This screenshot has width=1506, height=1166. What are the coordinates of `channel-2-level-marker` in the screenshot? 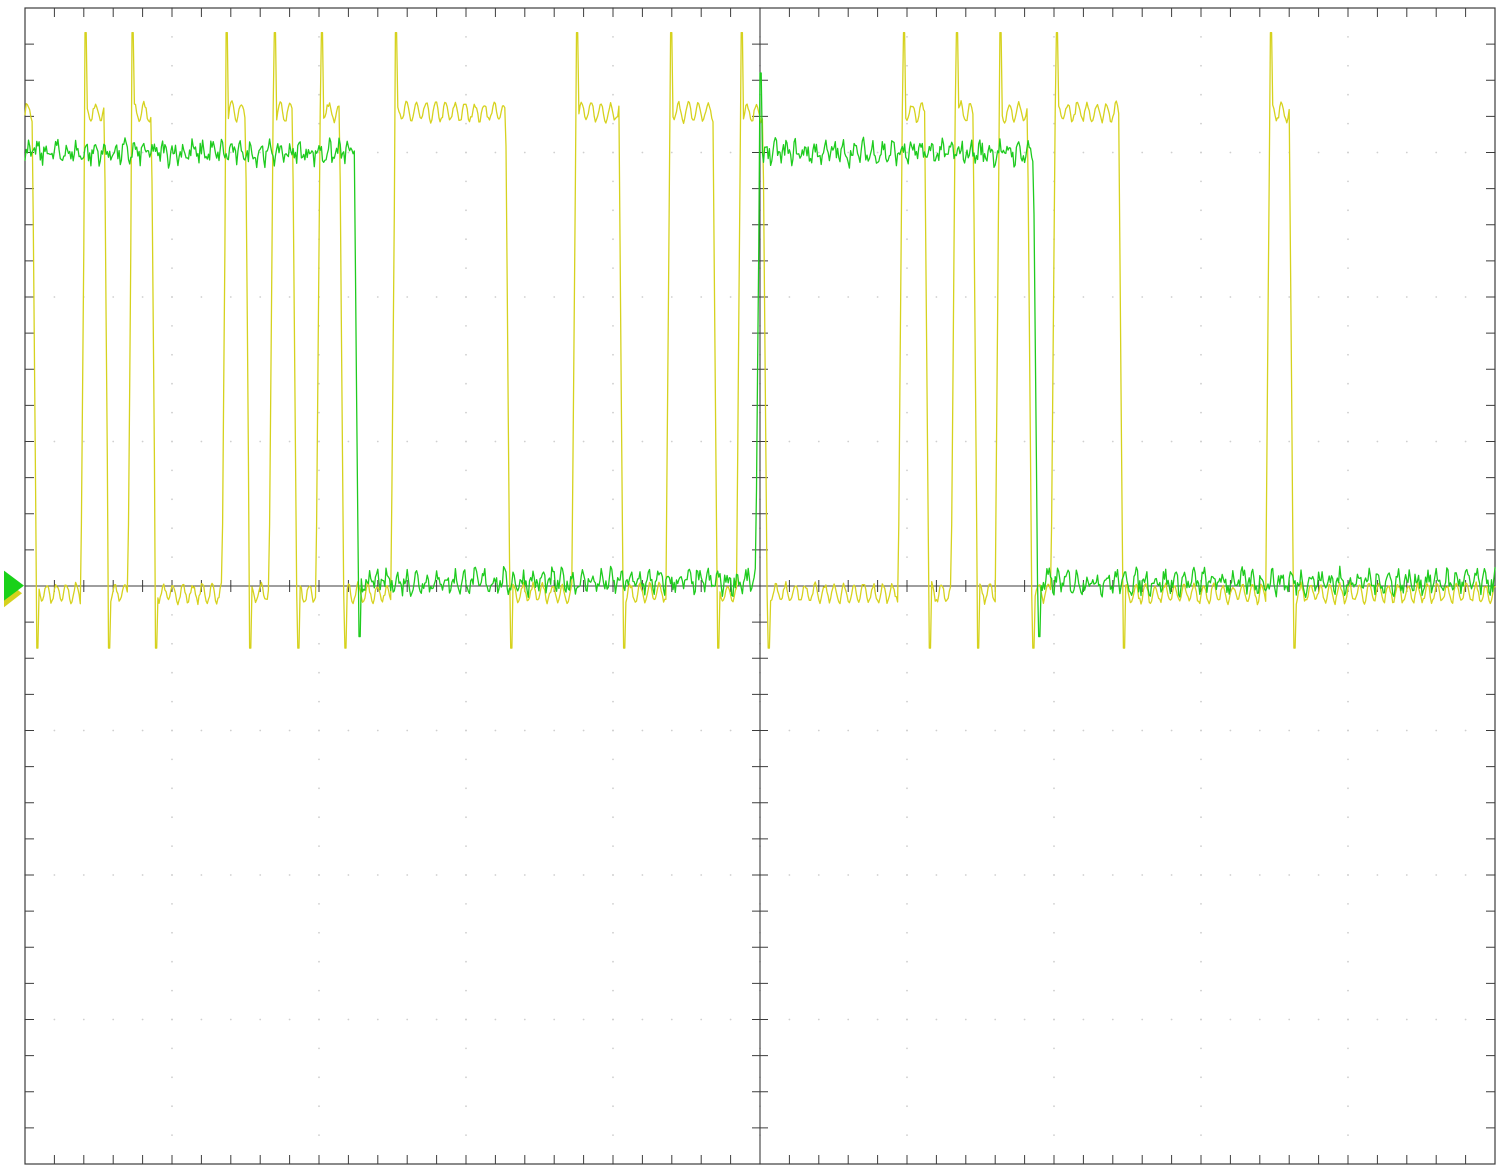 It's located at (14, 585).